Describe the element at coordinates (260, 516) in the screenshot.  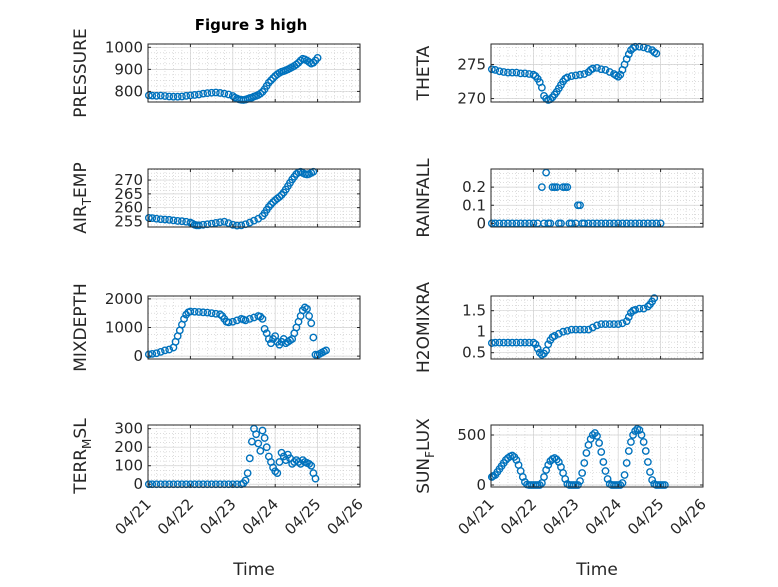
I see `x-tick-label: 04/24` at that location.